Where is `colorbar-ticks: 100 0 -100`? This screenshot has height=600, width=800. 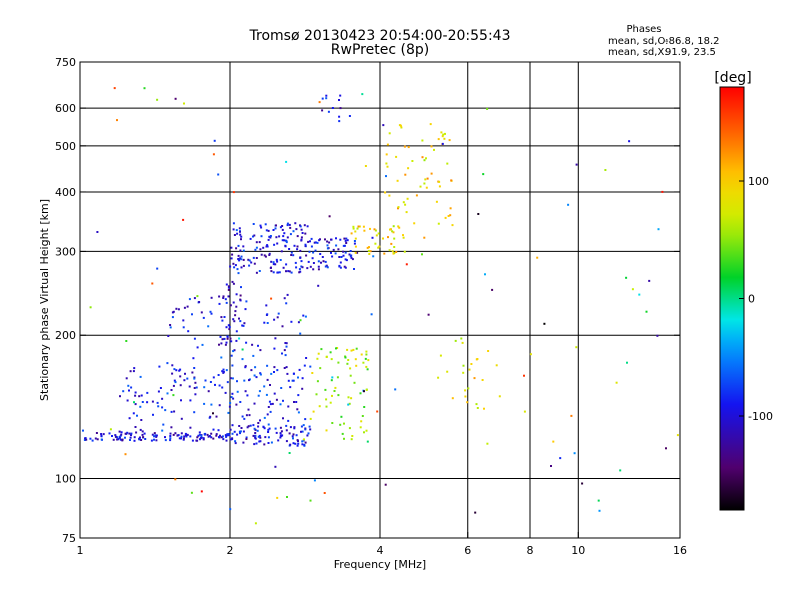 colorbar-ticks: 100 0 -100 is located at coordinates (756, 299).